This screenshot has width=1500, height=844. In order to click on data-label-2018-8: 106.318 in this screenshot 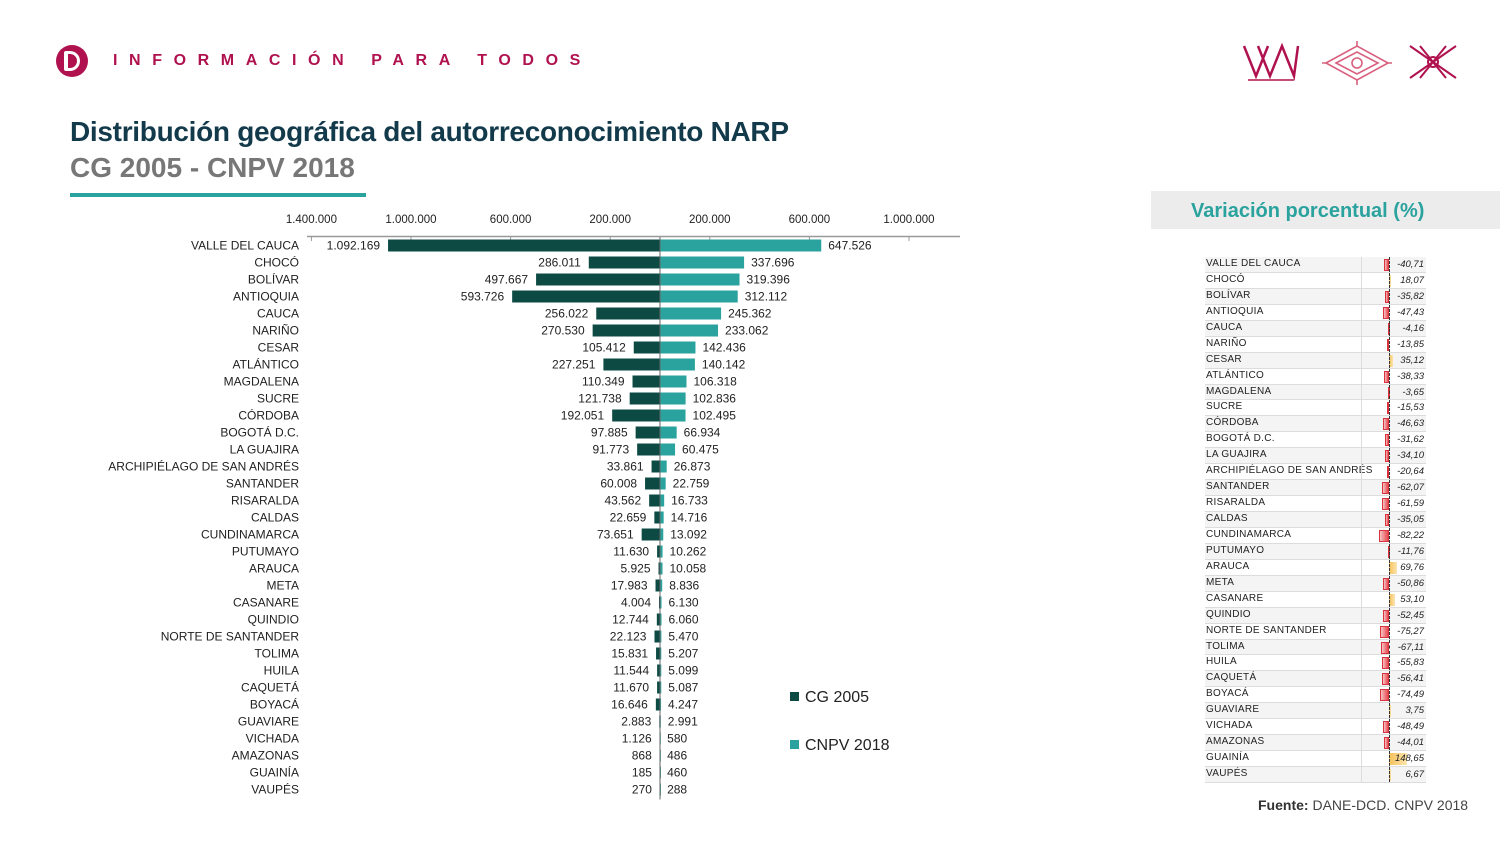, I will do `click(715, 382)`.